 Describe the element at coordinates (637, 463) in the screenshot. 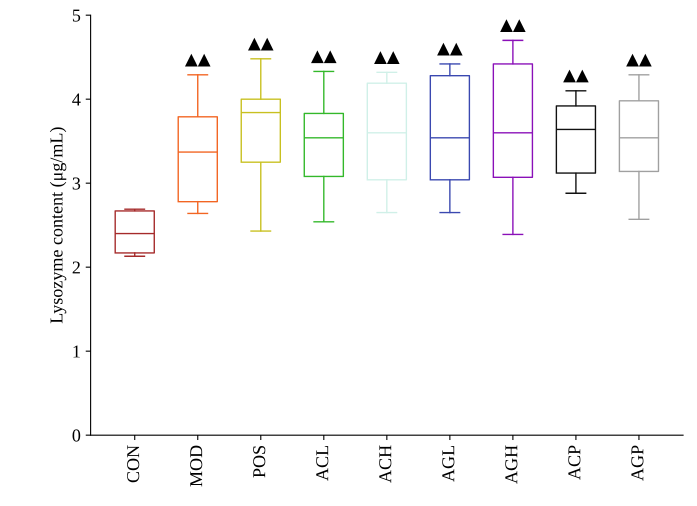

I see `x-tick-label: AGP` at that location.